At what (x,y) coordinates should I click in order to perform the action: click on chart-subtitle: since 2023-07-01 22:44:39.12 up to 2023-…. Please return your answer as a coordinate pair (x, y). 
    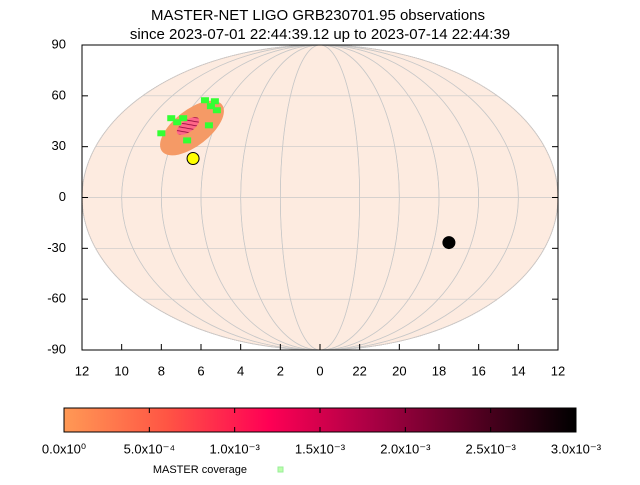
    Looking at the image, I should click on (320, 34).